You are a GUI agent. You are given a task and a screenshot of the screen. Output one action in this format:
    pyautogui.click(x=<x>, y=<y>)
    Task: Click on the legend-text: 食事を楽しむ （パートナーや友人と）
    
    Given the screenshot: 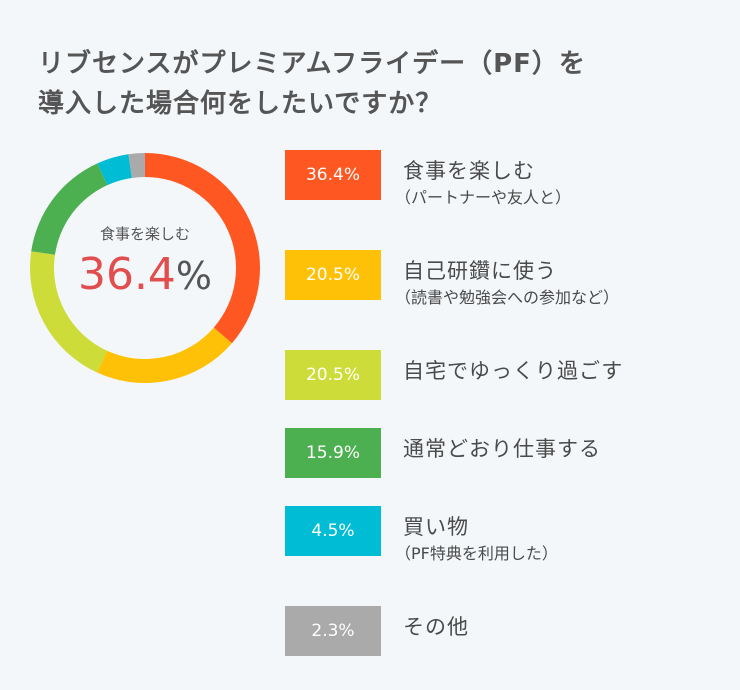 What is the action you would take?
    pyautogui.click(x=559, y=183)
    